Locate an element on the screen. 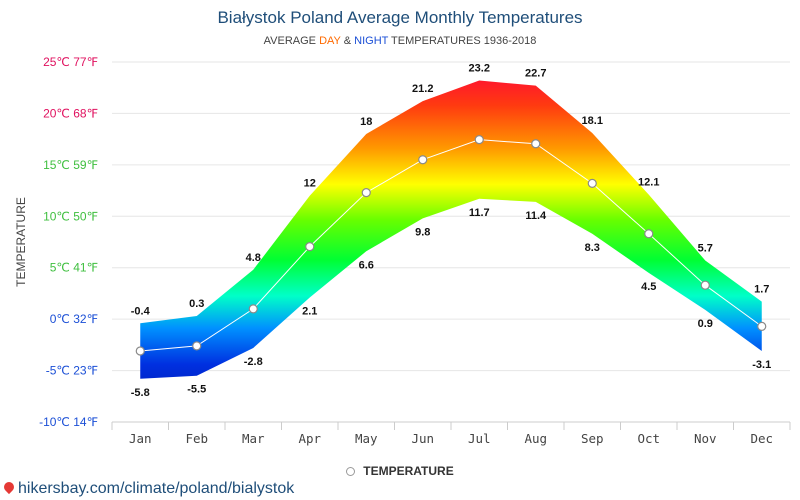  subtitle-night: NIGHT is located at coordinates (371, 41).